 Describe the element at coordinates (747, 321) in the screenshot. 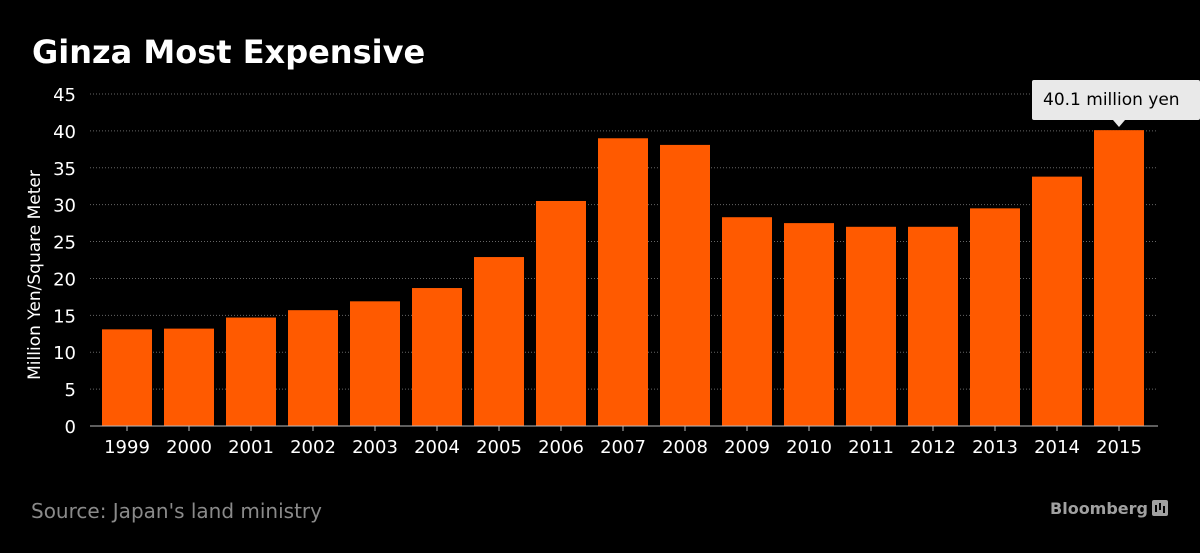

I see `bar-2009` at that location.